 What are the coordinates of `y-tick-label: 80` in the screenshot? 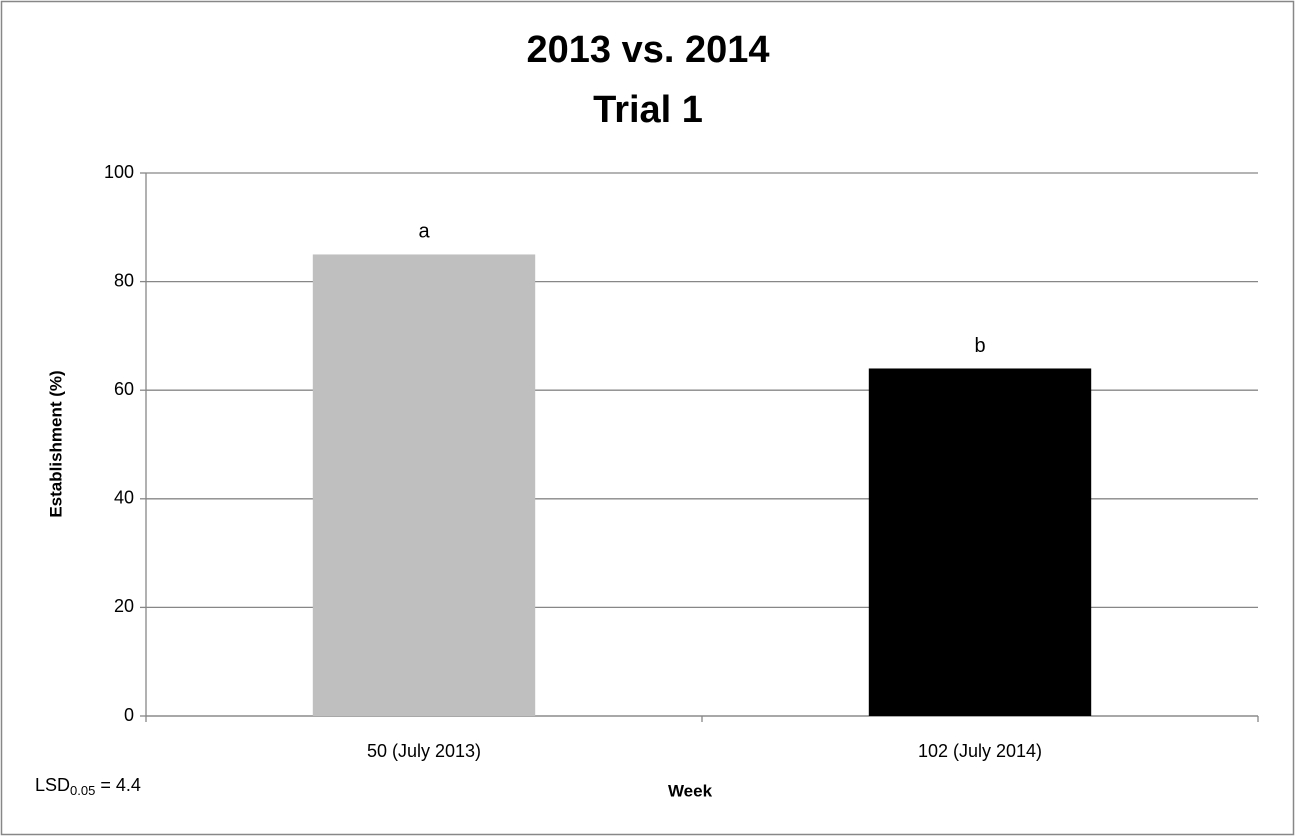 It's located at (124, 280).